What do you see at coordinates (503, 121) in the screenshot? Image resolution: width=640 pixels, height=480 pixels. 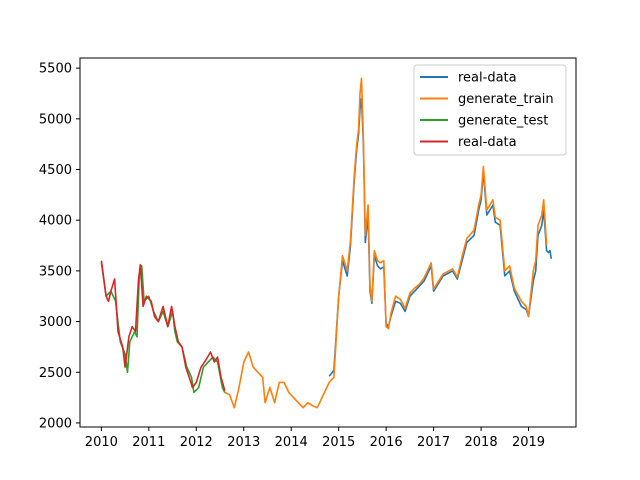 I see `legend-label: generate_test` at bounding box center [503, 121].